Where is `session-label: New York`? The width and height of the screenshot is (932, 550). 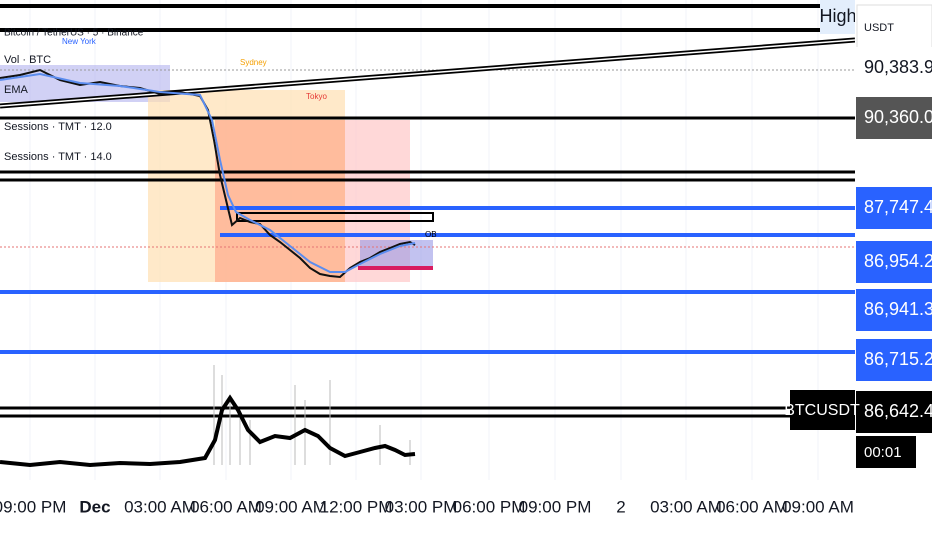
session-label: New York is located at coordinates (79, 41).